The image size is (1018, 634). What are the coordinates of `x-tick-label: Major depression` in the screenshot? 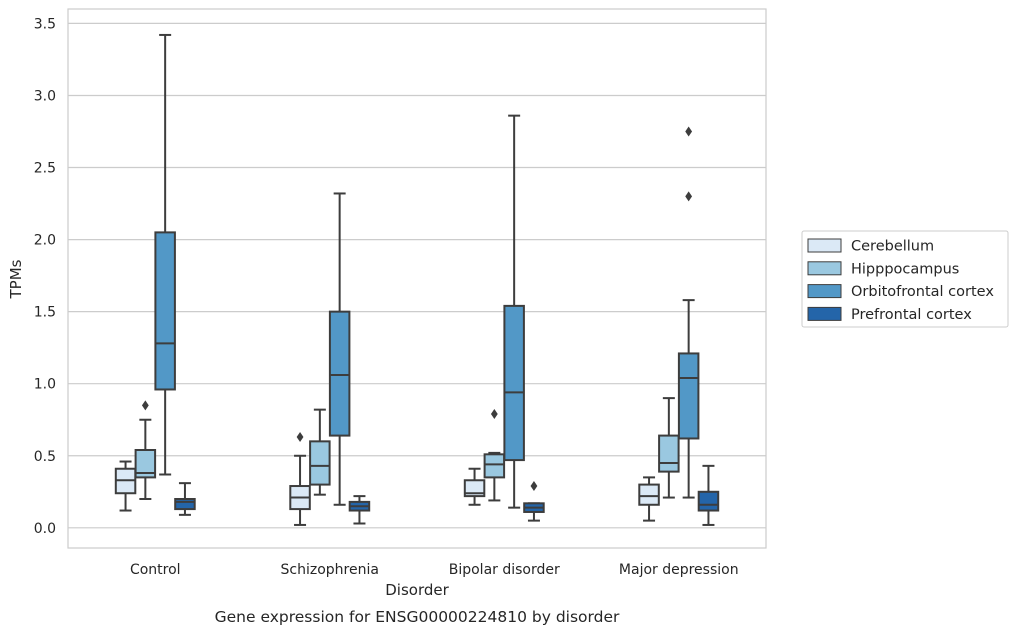 It's located at (679, 570).